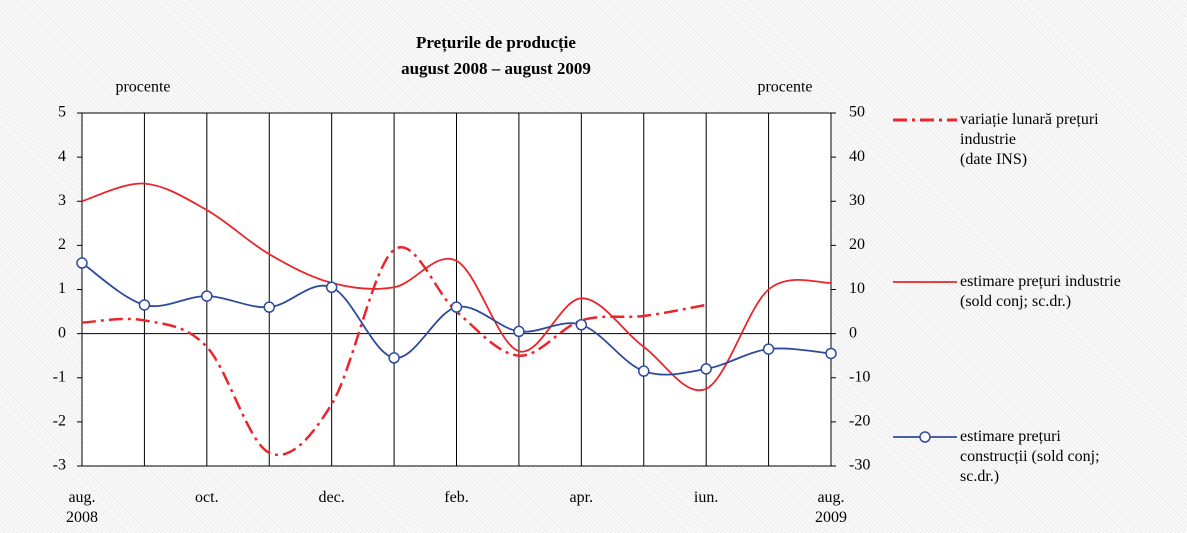 This screenshot has height=533, width=1187. What do you see at coordinates (59, 465) in the screenshot?
I see `y-tick-label: -3` at bounding box center [59, 465].